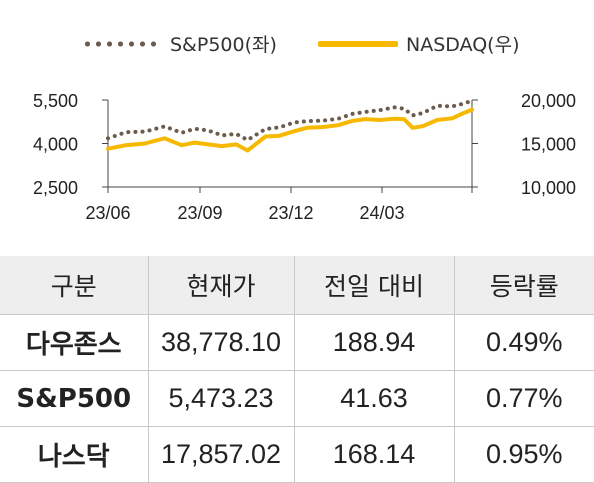 The height and width of the screenshot is (483, 594). I want to click on header-category: 구분, so click(74, 285).